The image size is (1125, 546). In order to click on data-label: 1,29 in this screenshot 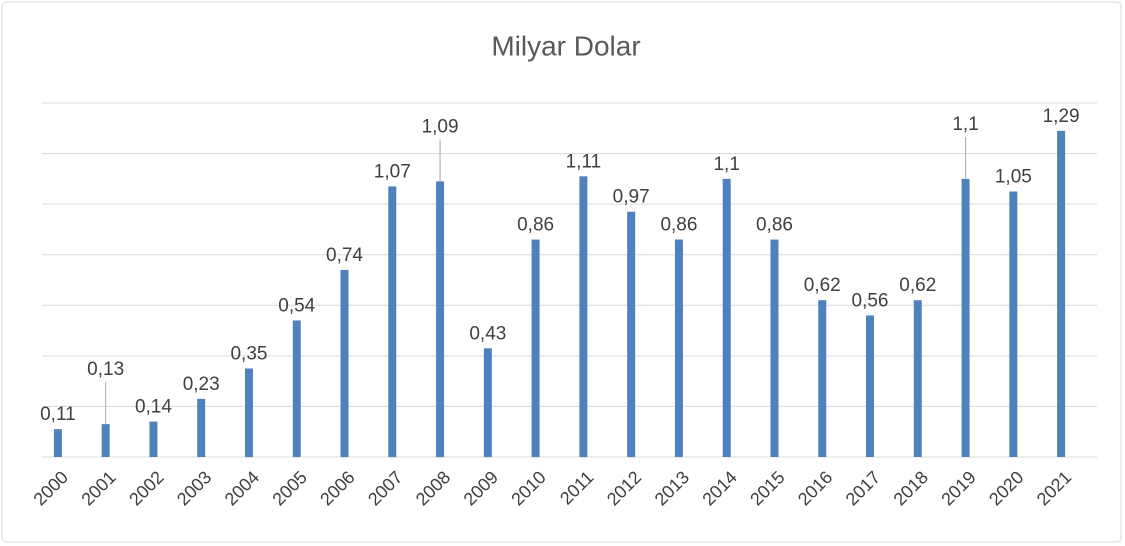, I will do `click(1061, 116)`.